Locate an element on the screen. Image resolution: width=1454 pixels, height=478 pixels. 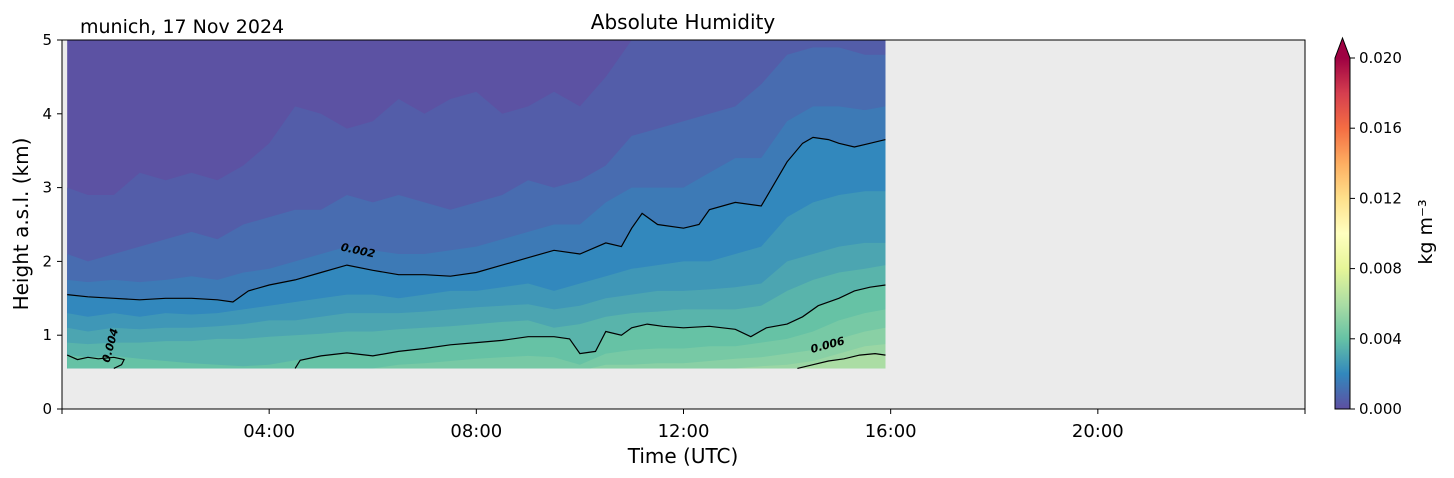
colorbar-gradient is located at coordinates (1342, 233).